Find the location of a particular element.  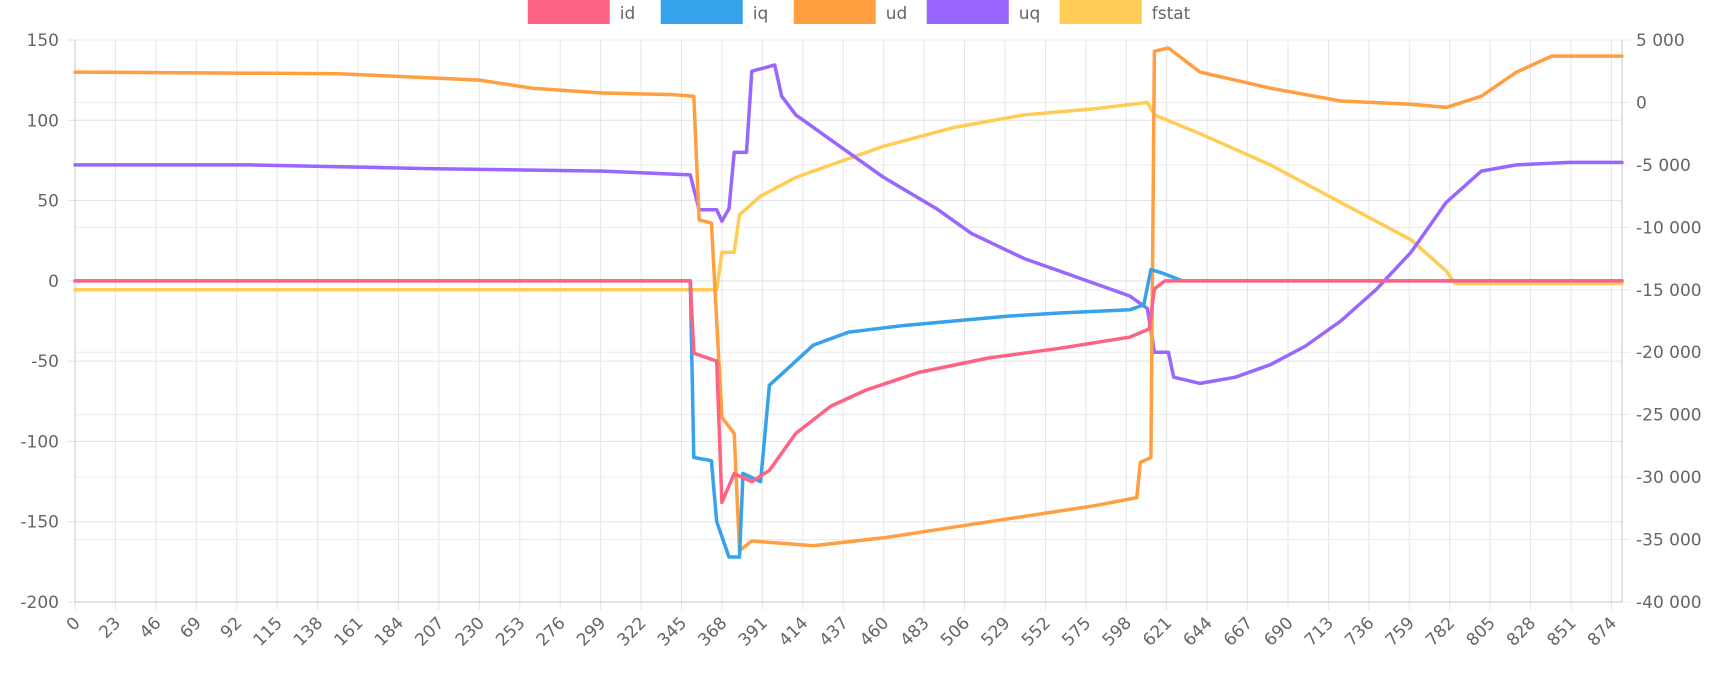

x-tick-label: 736 is located at coordinates (1359, 631).